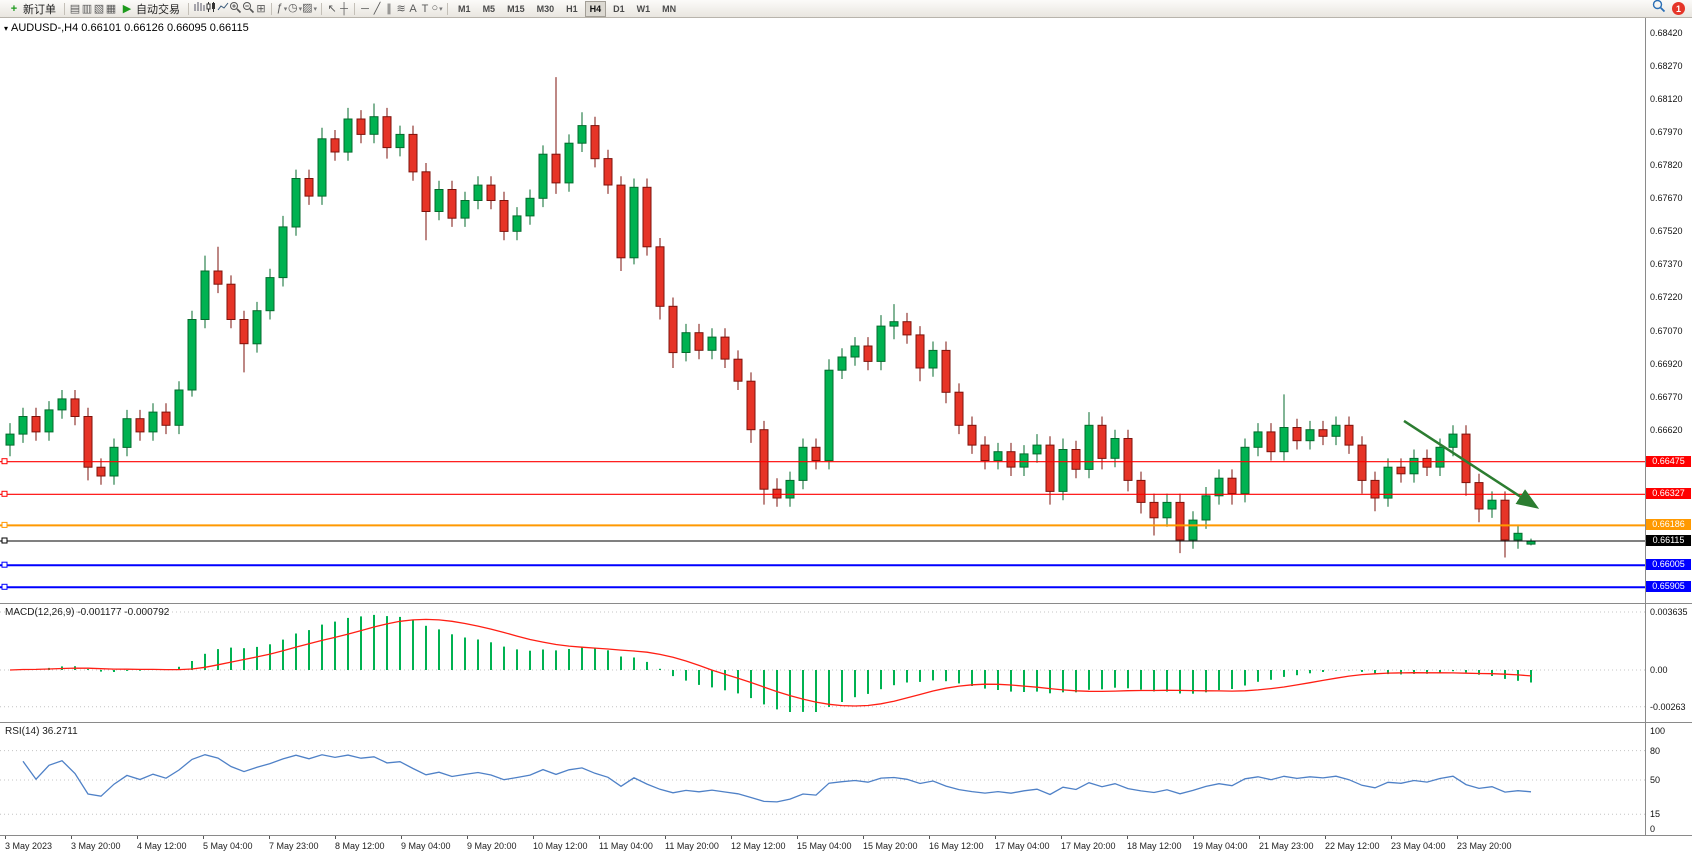 This screenshot has width=1692, height=855. What do you see at coordinates (619, 8) in the screenshot?
I see `timeframe-button-D1: D1` at bounding box center [619, 8].